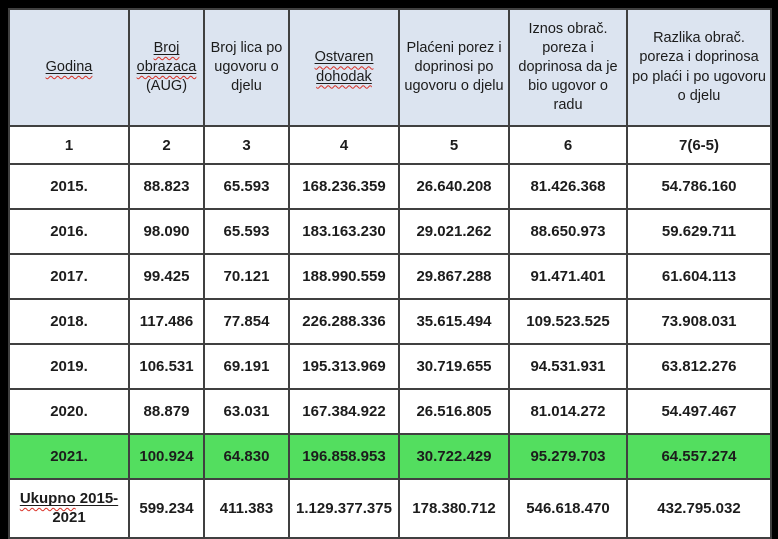 The image size is (778, 539). Describe the element at coordinates (246, 366) in the screenshot. I see `data-cell-col-3: 69.191` at that location.